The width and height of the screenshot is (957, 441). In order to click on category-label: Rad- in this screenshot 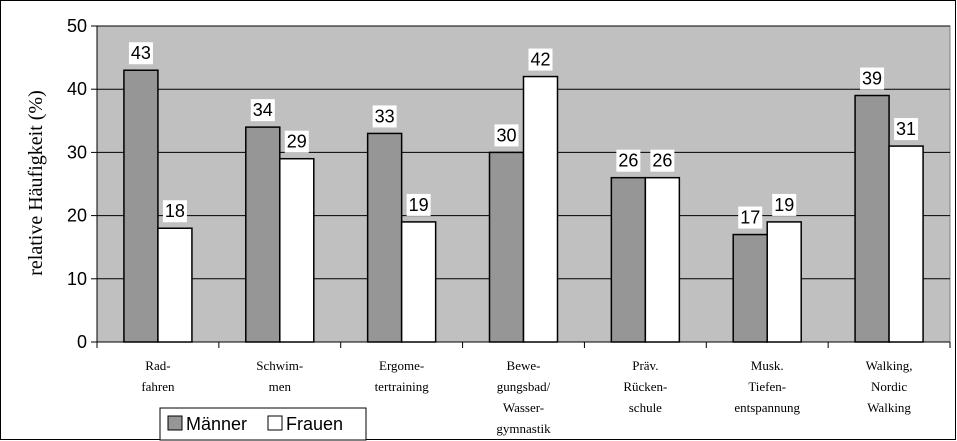, I will do `click(157, 365)`.